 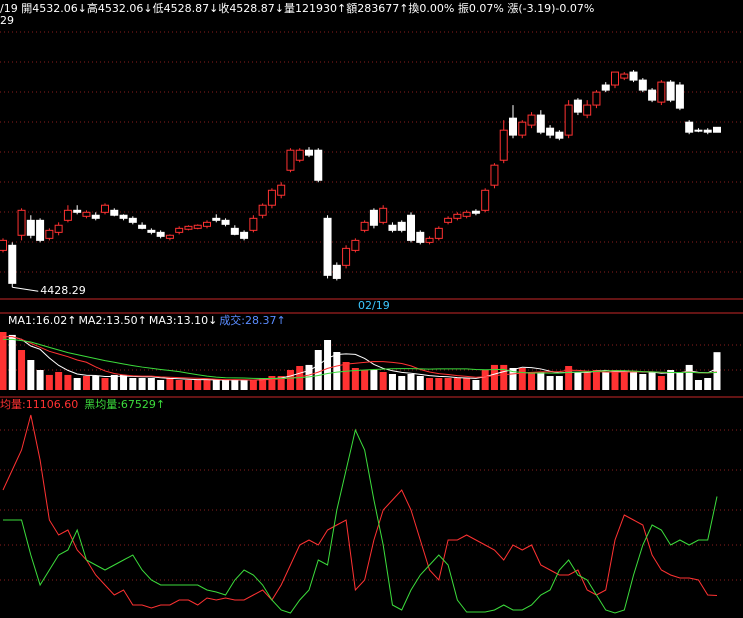 I want to click on legend-entry: MA1:16.02↑, so click(x=42, y=320).